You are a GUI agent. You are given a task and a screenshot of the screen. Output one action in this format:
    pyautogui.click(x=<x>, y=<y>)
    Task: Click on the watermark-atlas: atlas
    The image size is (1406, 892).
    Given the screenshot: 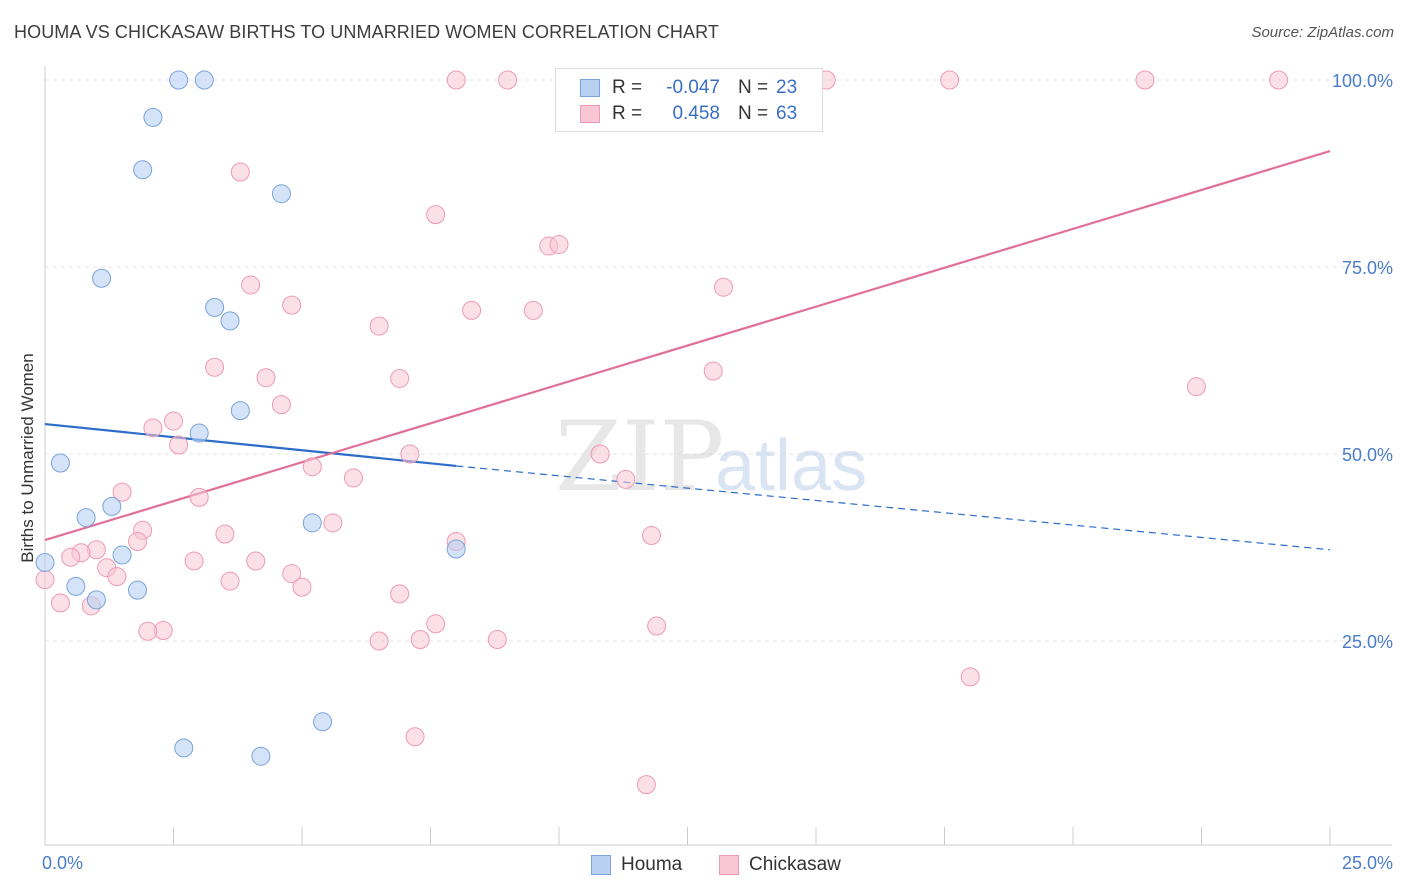 What is the action you would take?
    pyautogui.click(x=791, y=466)
    